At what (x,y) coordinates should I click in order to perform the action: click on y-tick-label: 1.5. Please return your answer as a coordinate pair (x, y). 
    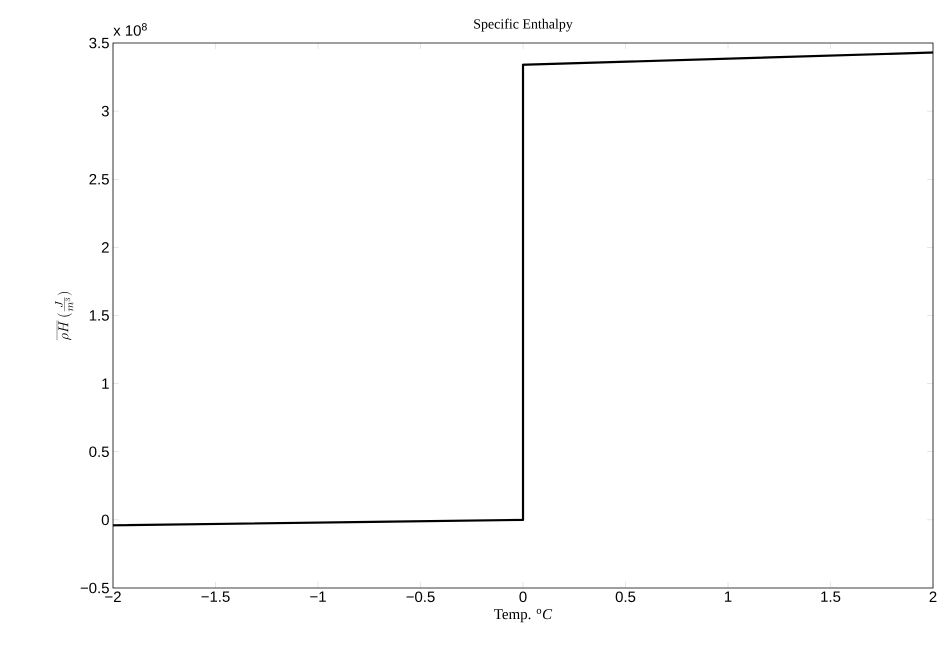
    Looking at the image, I should click on (99, 315).